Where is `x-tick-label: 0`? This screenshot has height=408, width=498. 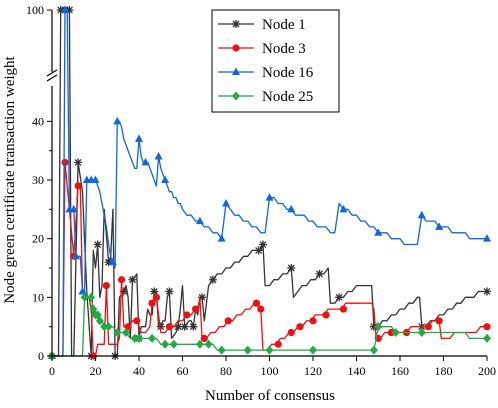 x-tick-label: 0 is located at coordinates (52, 371).